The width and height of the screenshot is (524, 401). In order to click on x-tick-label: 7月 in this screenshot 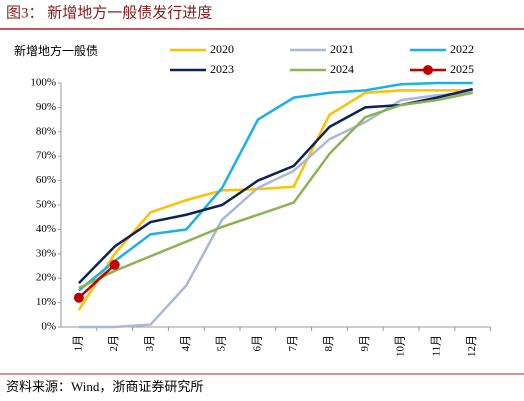, I will do `click(293, 343)`.